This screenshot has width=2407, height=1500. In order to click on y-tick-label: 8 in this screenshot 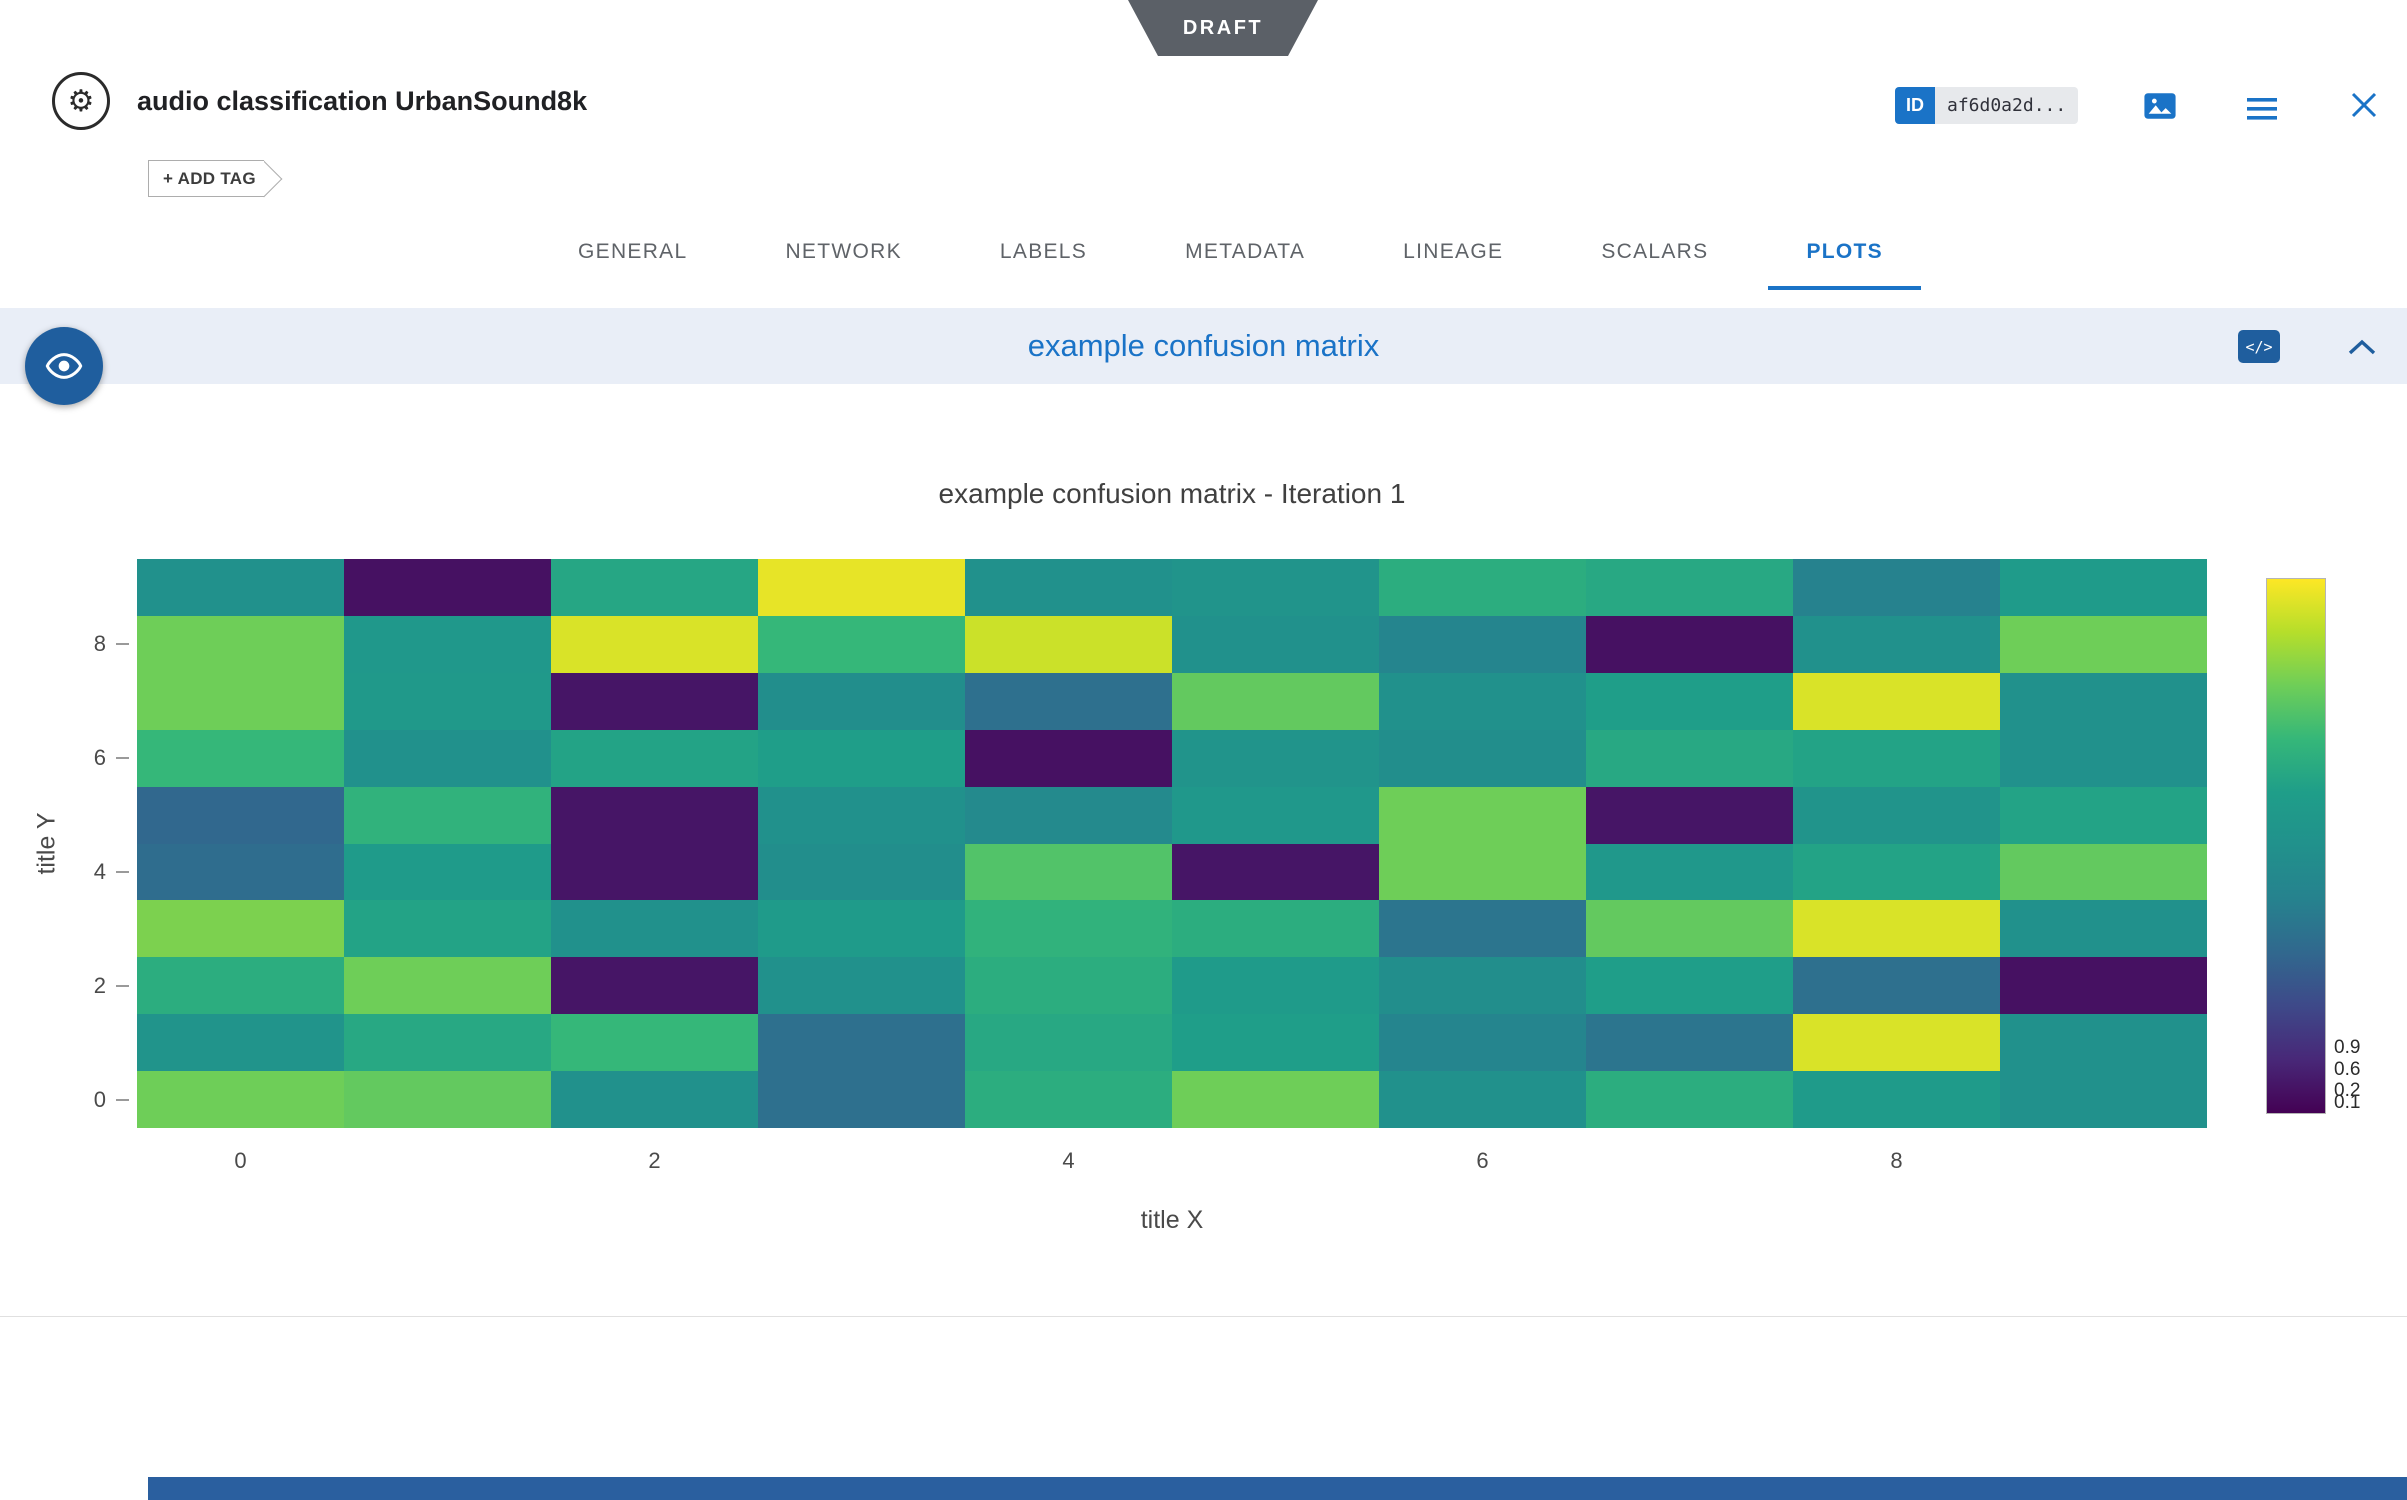, I will do `click(99, 644)`.